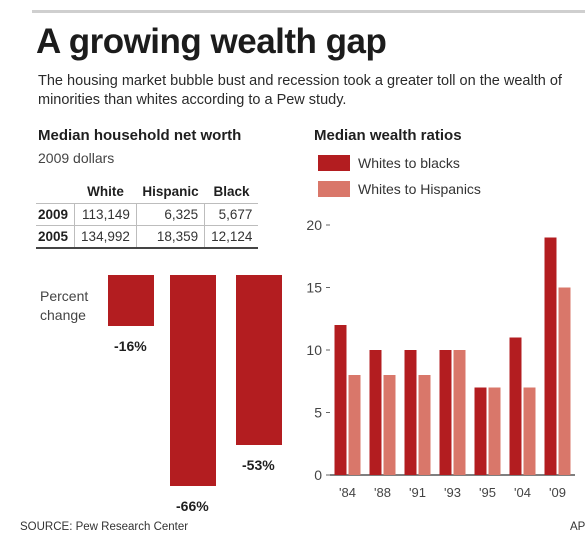  What do you see at coordinates (55, 194) in the screenshot?
I see `table-header-blank` at bounding box center [55, 194].